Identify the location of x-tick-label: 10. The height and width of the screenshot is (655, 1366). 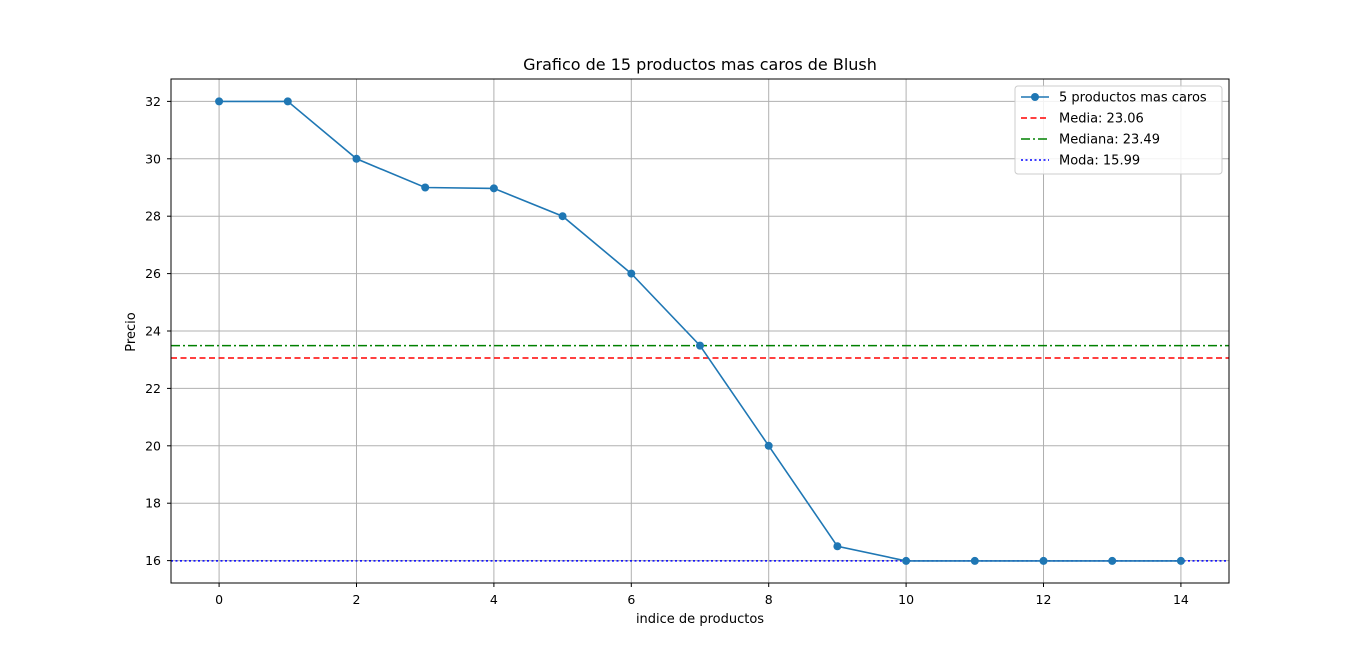
(906, 599).